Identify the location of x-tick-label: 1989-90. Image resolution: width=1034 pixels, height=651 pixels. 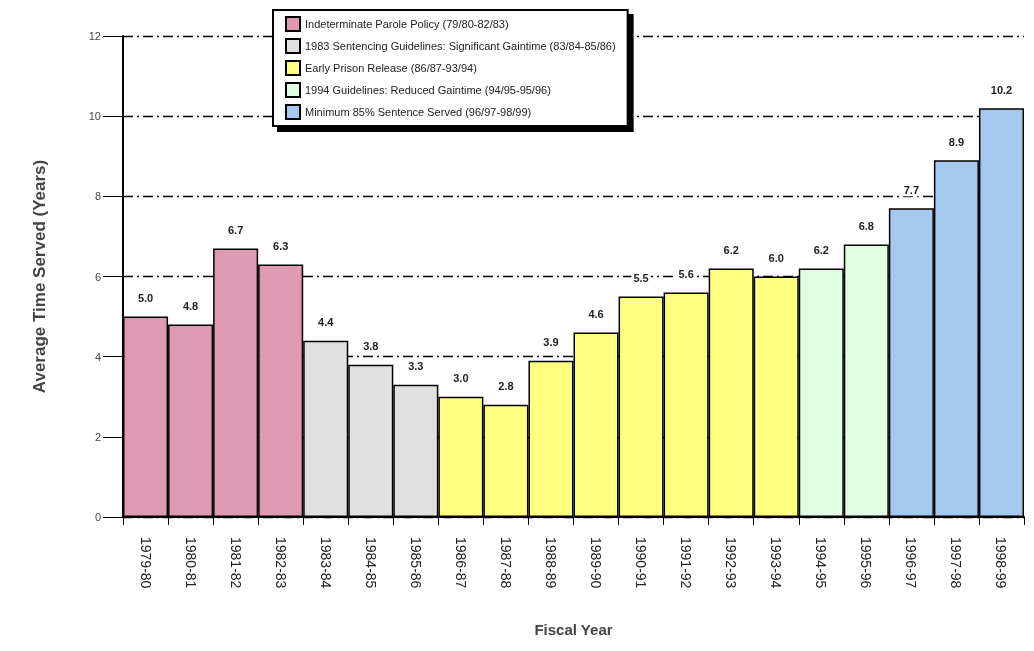
(596, 563).